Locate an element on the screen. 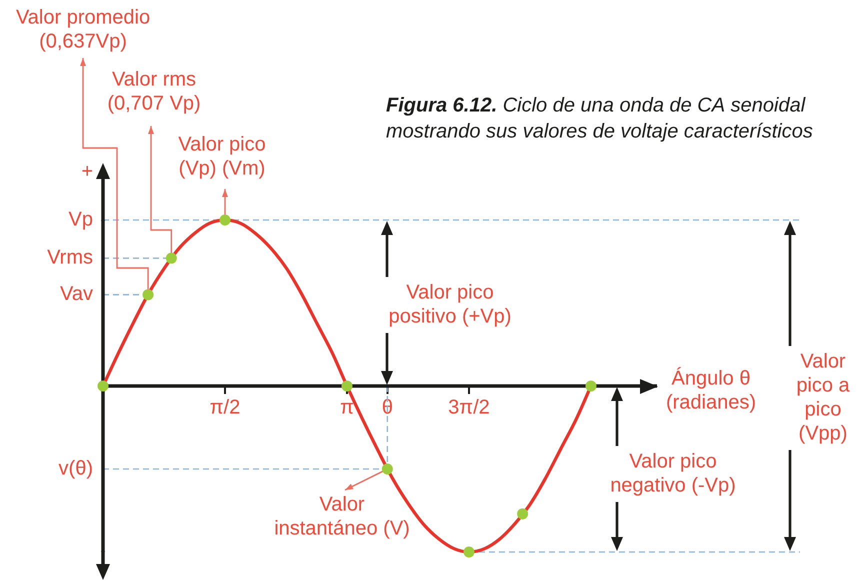  text: Valor pico a pico (Vpp) is located at coordinates (823, 397).